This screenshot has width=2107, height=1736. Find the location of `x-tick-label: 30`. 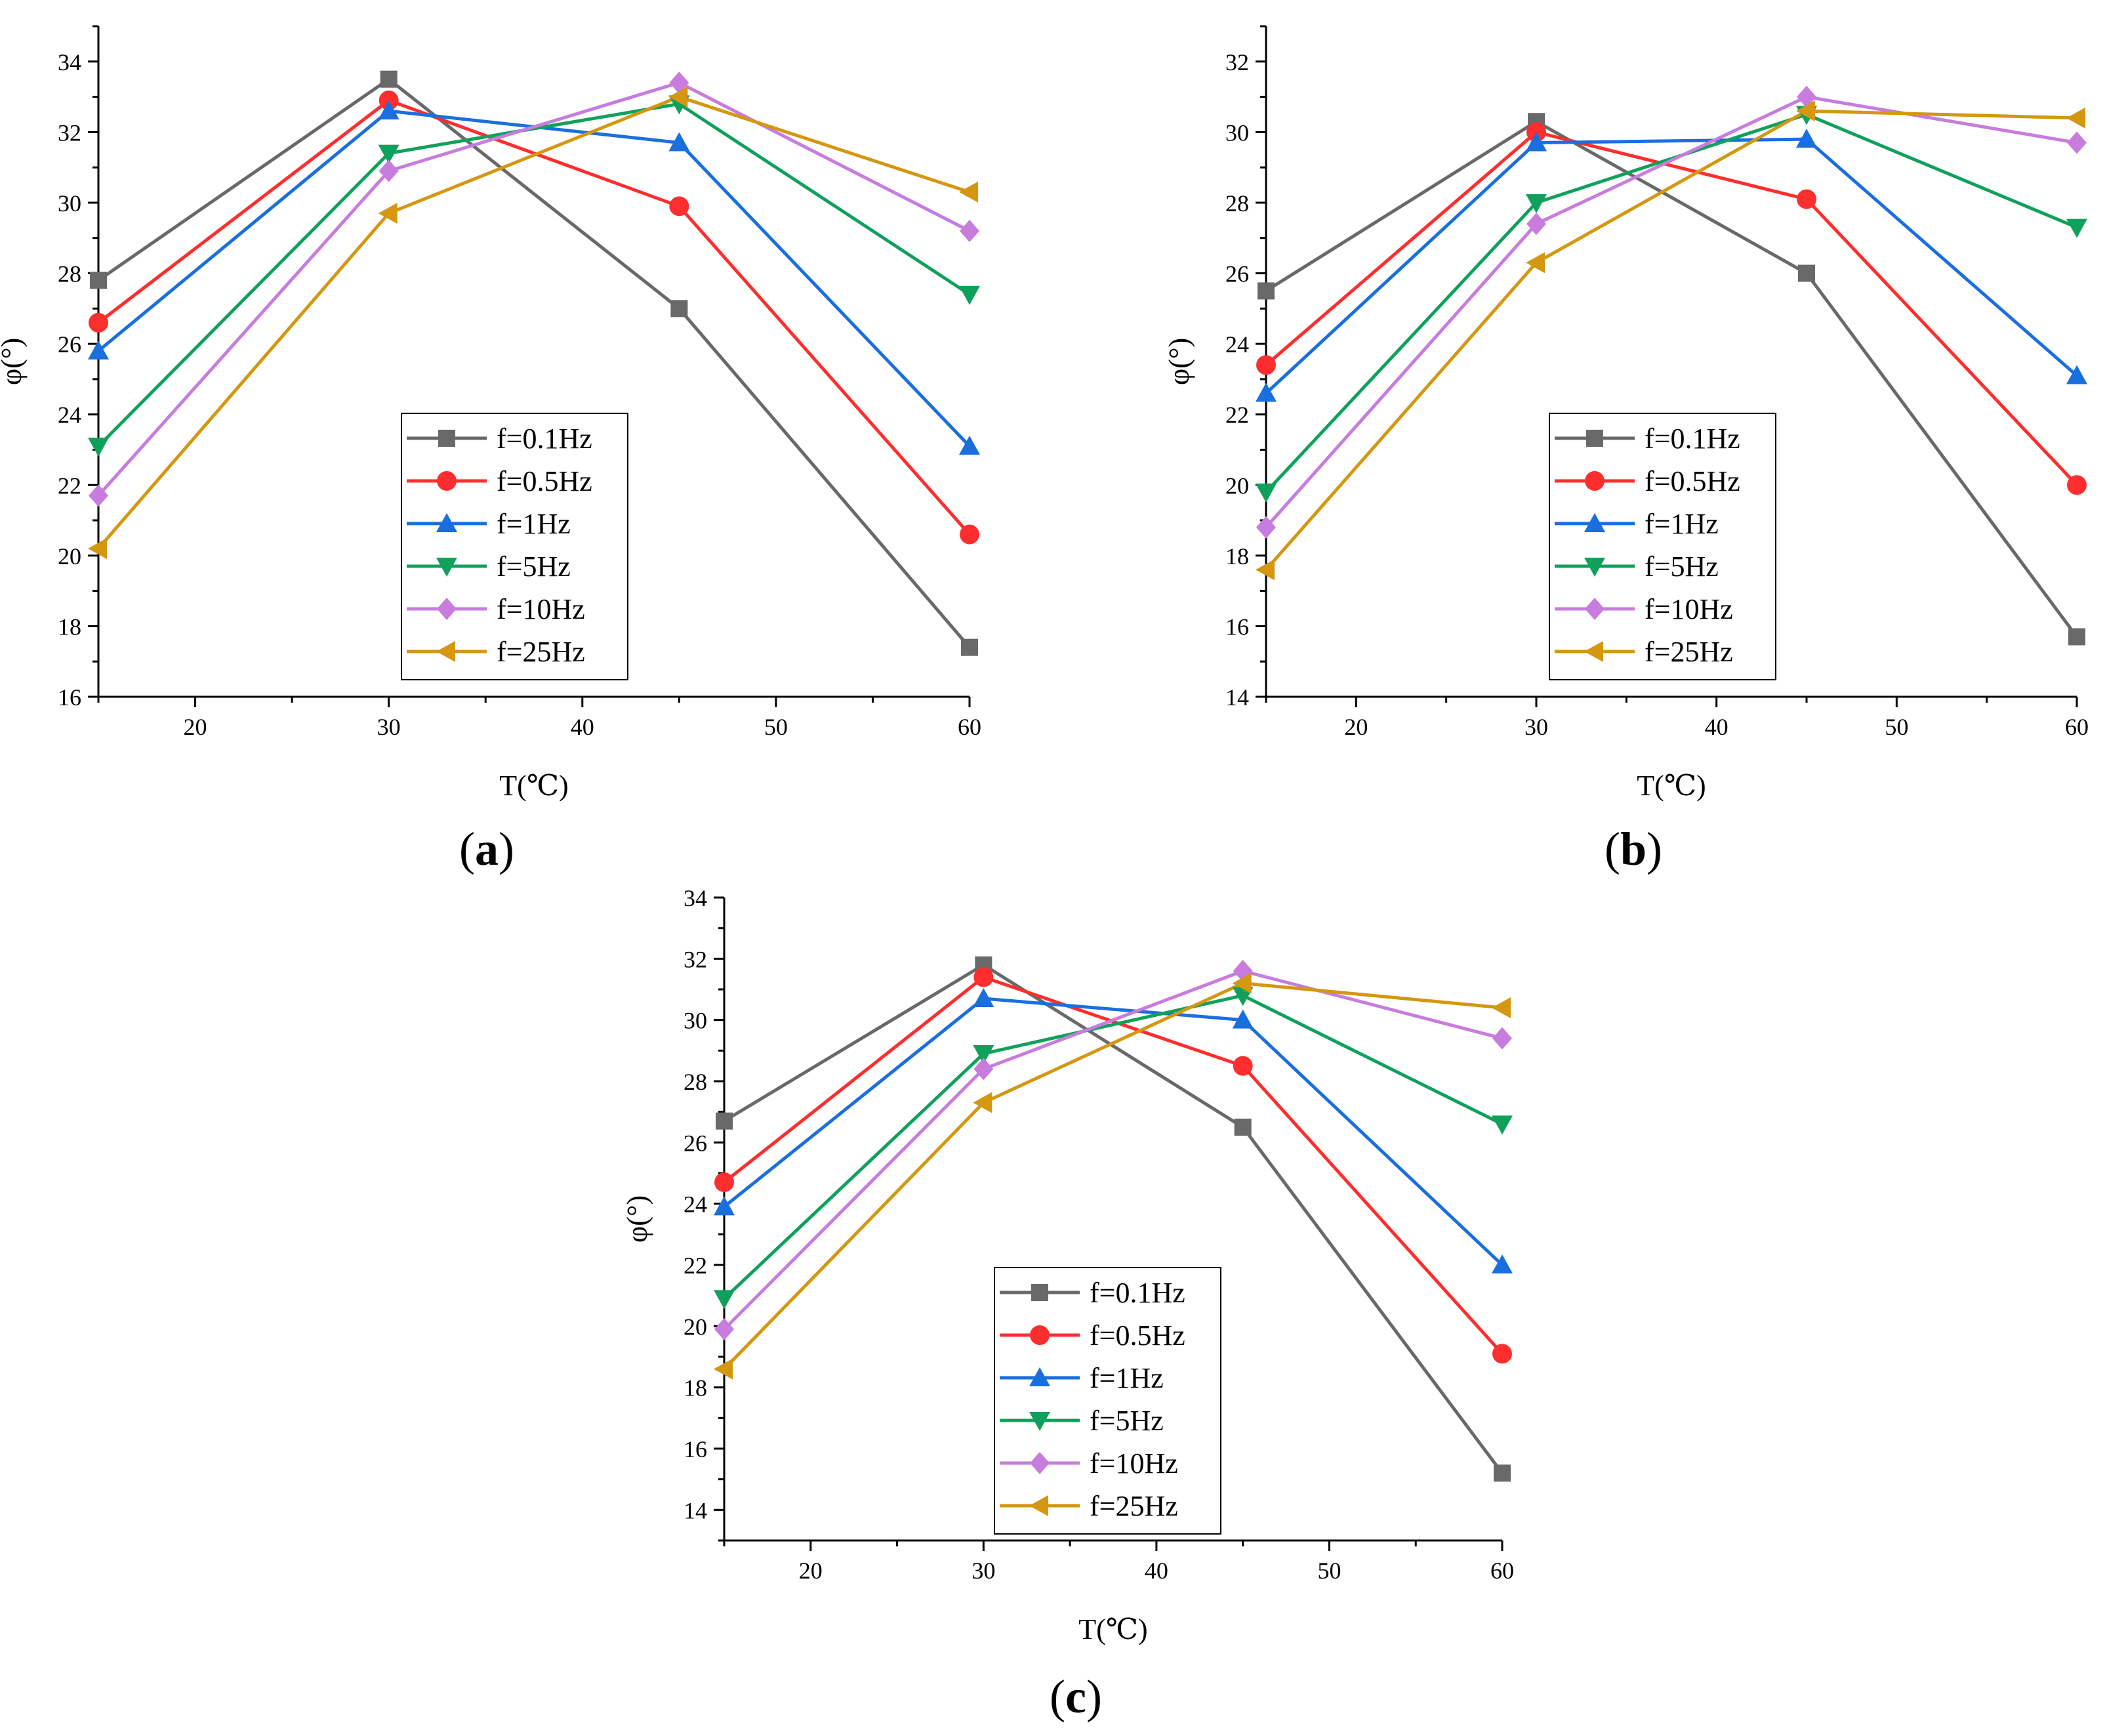

x-tick-label: 30 is located at coordinates (389, 727).